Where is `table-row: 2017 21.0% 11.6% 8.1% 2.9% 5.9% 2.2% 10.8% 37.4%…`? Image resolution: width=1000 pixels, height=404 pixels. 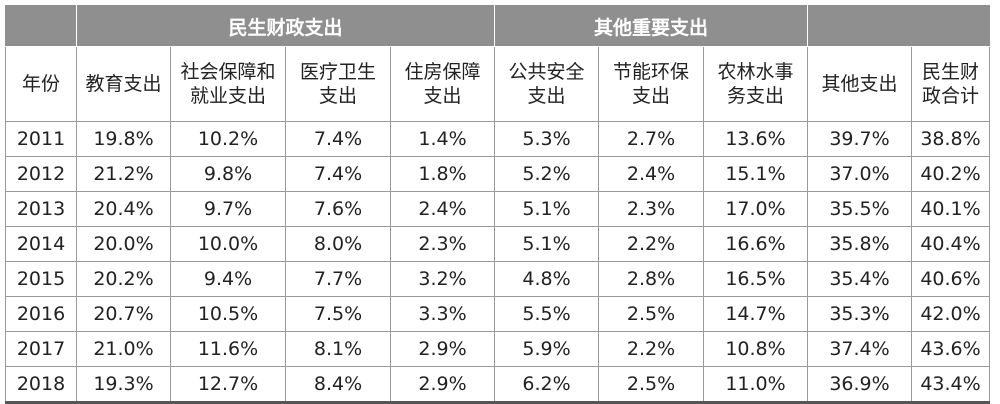 table-row: 2017 21.0% 11.6% 8.1% 2.9% 5.9% 2.2% 10.8% 37.4%… is located at coordinates (497, 349).